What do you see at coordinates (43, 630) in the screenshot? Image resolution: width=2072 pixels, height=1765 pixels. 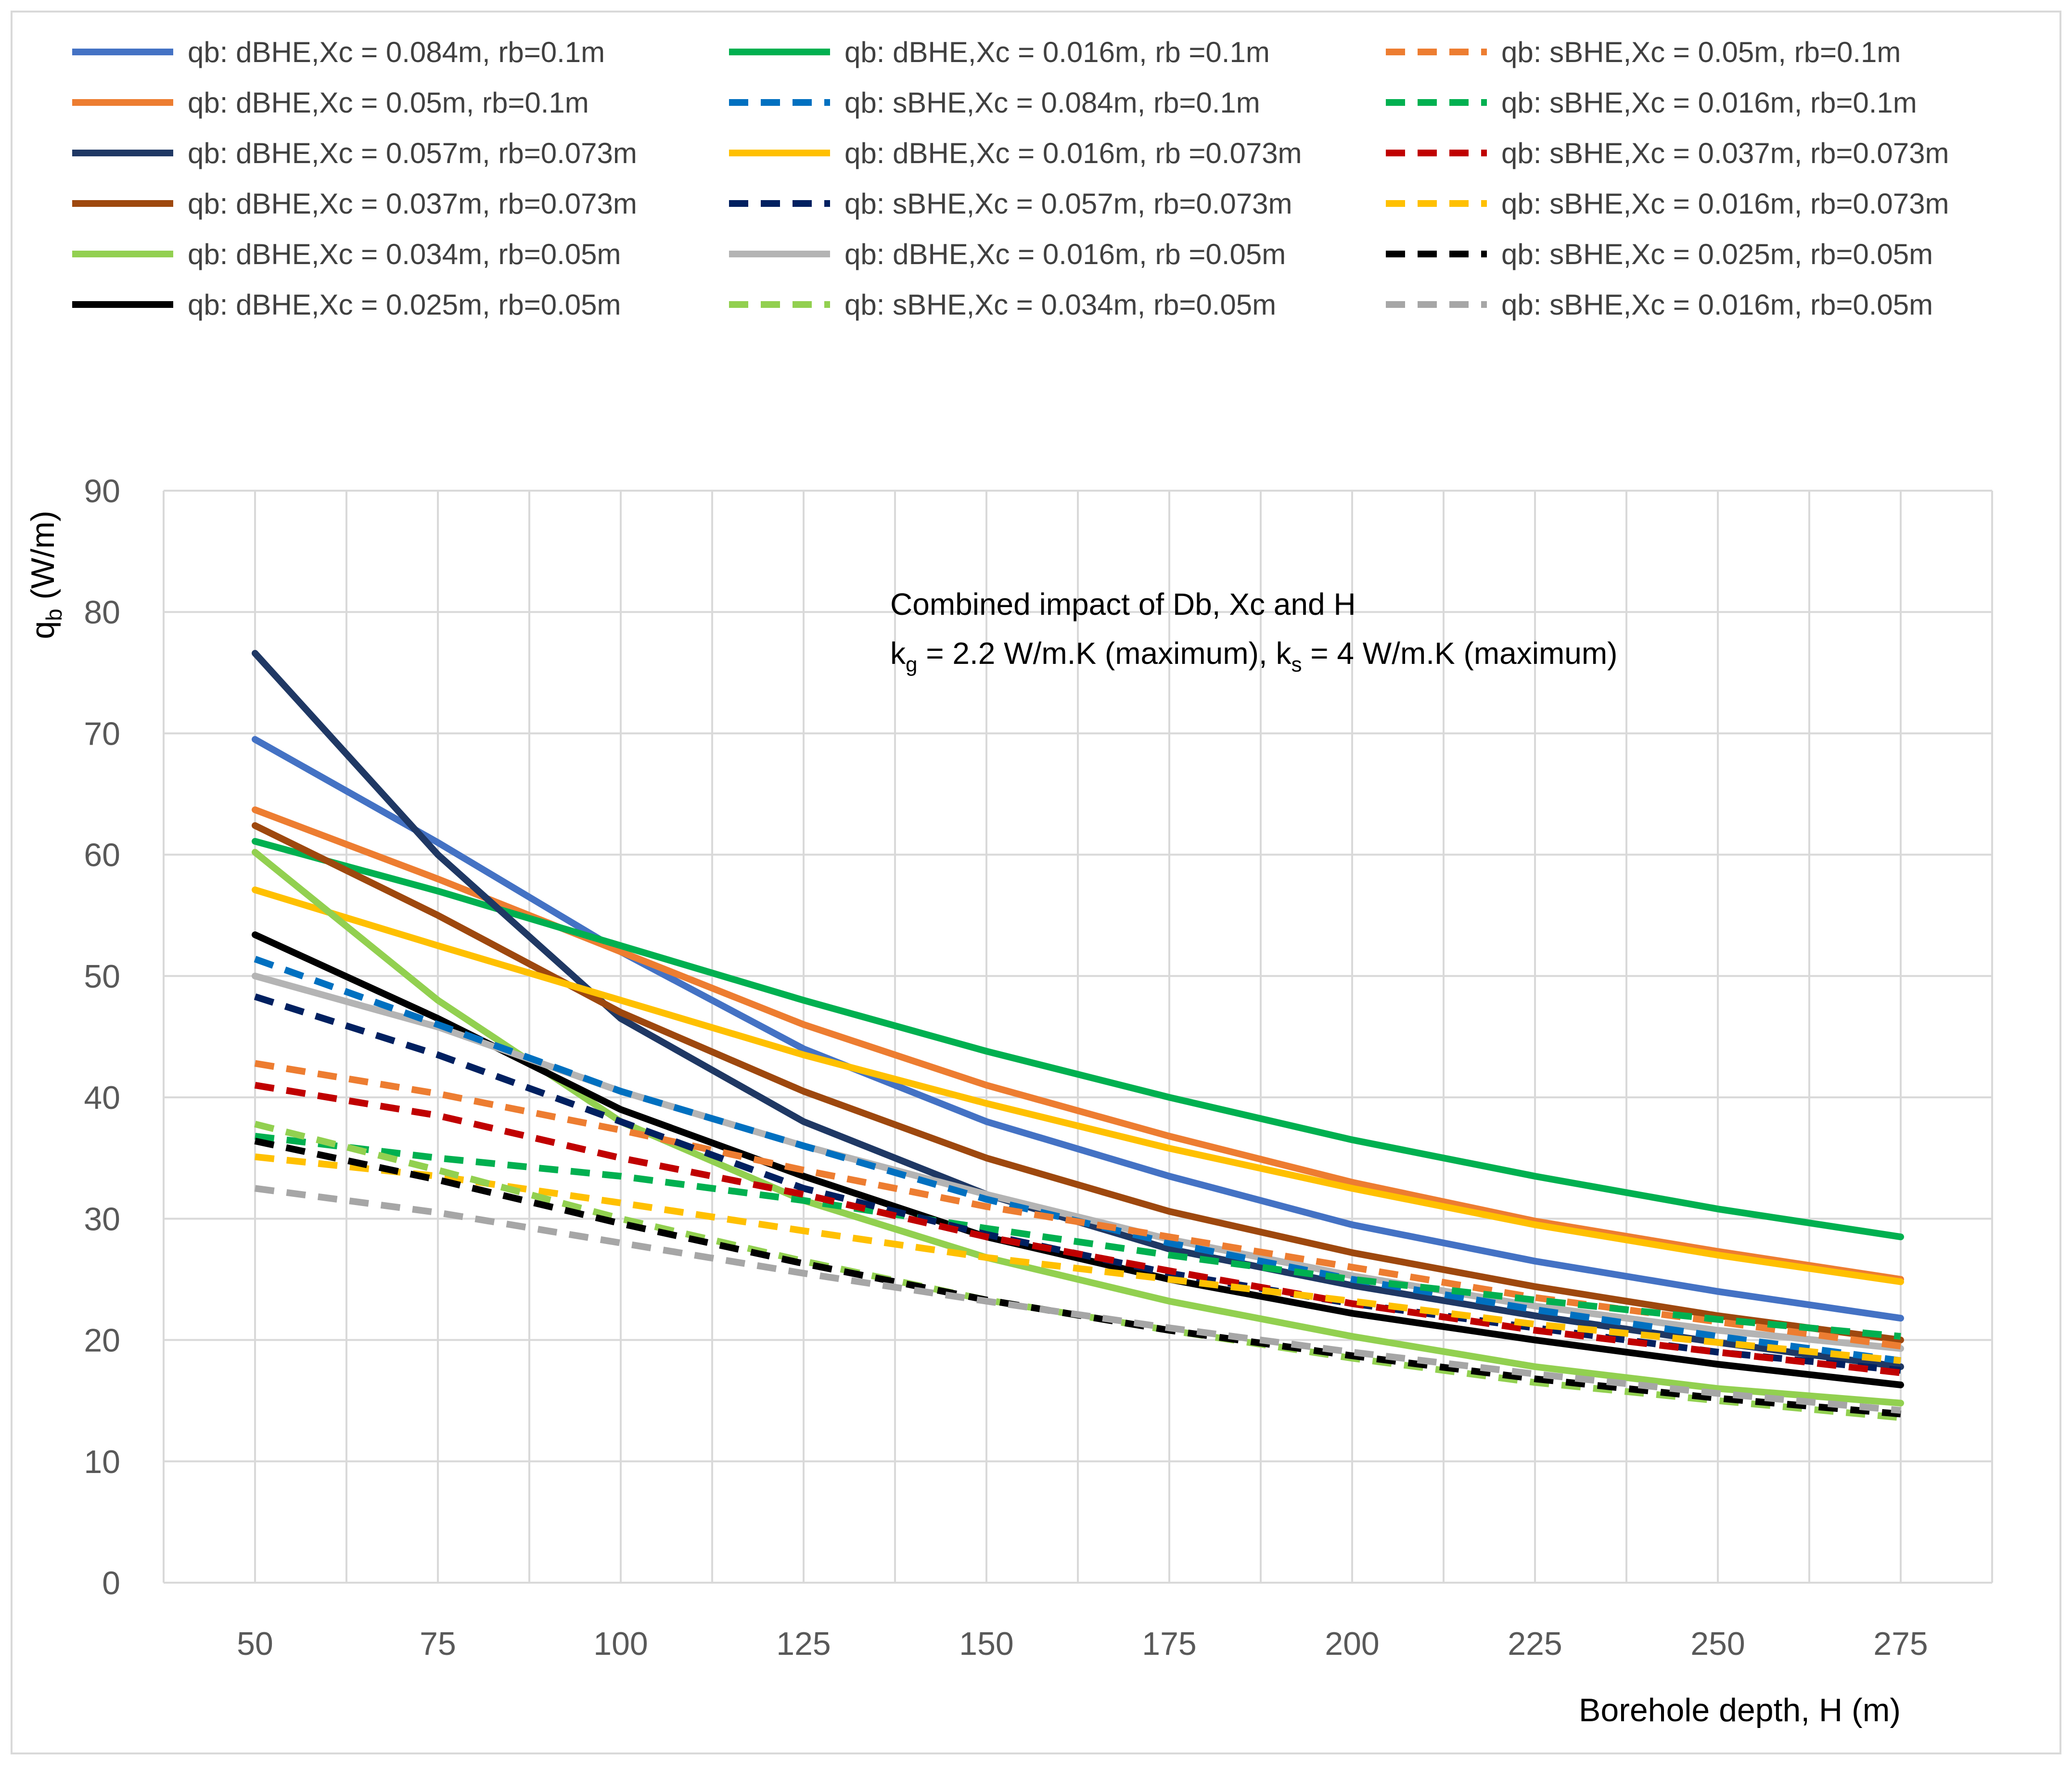 I see `y-axis-q: q` at bounding box center [43, 630].